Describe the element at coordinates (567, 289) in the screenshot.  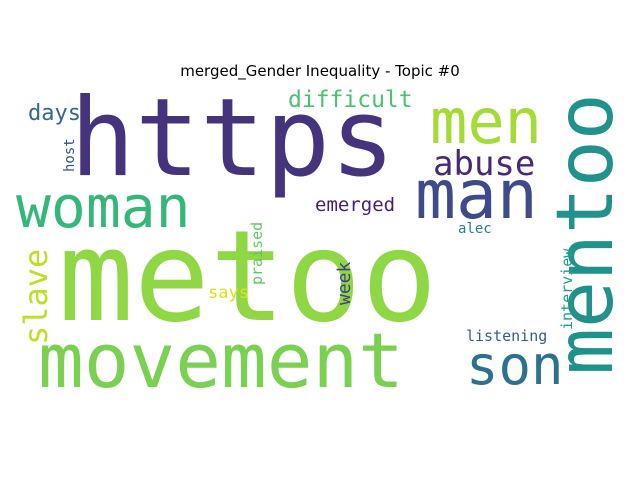
I see `word-interview: interview` at that location.